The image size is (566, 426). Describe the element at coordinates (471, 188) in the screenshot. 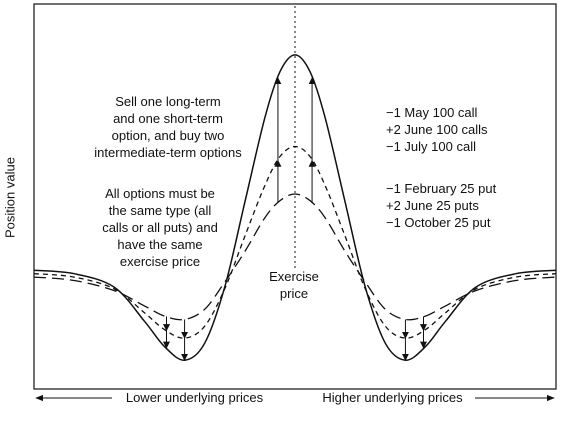

I see `put-line: −1 February 25 put` at that location.